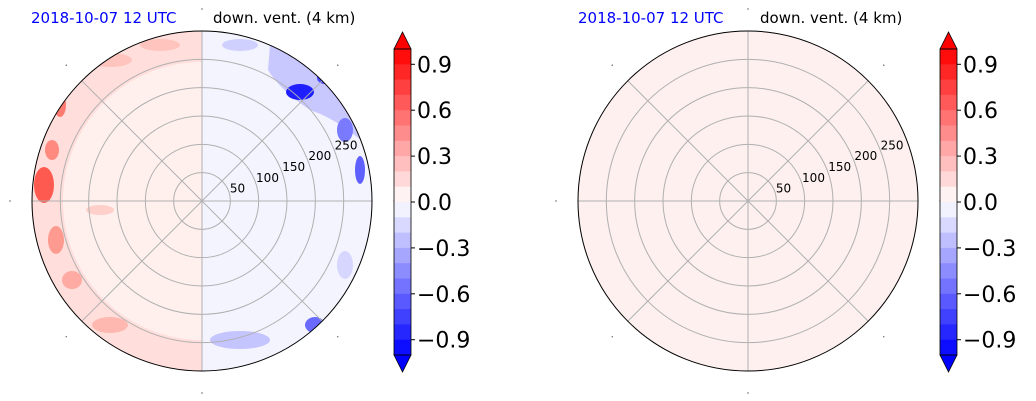 The width and height of the screenshot is (1036, 401). I want to click on left-colorbar: 0.9 0.6 0.3 0.0 −0.3 −0.6 −0.9, so click(431, 202).